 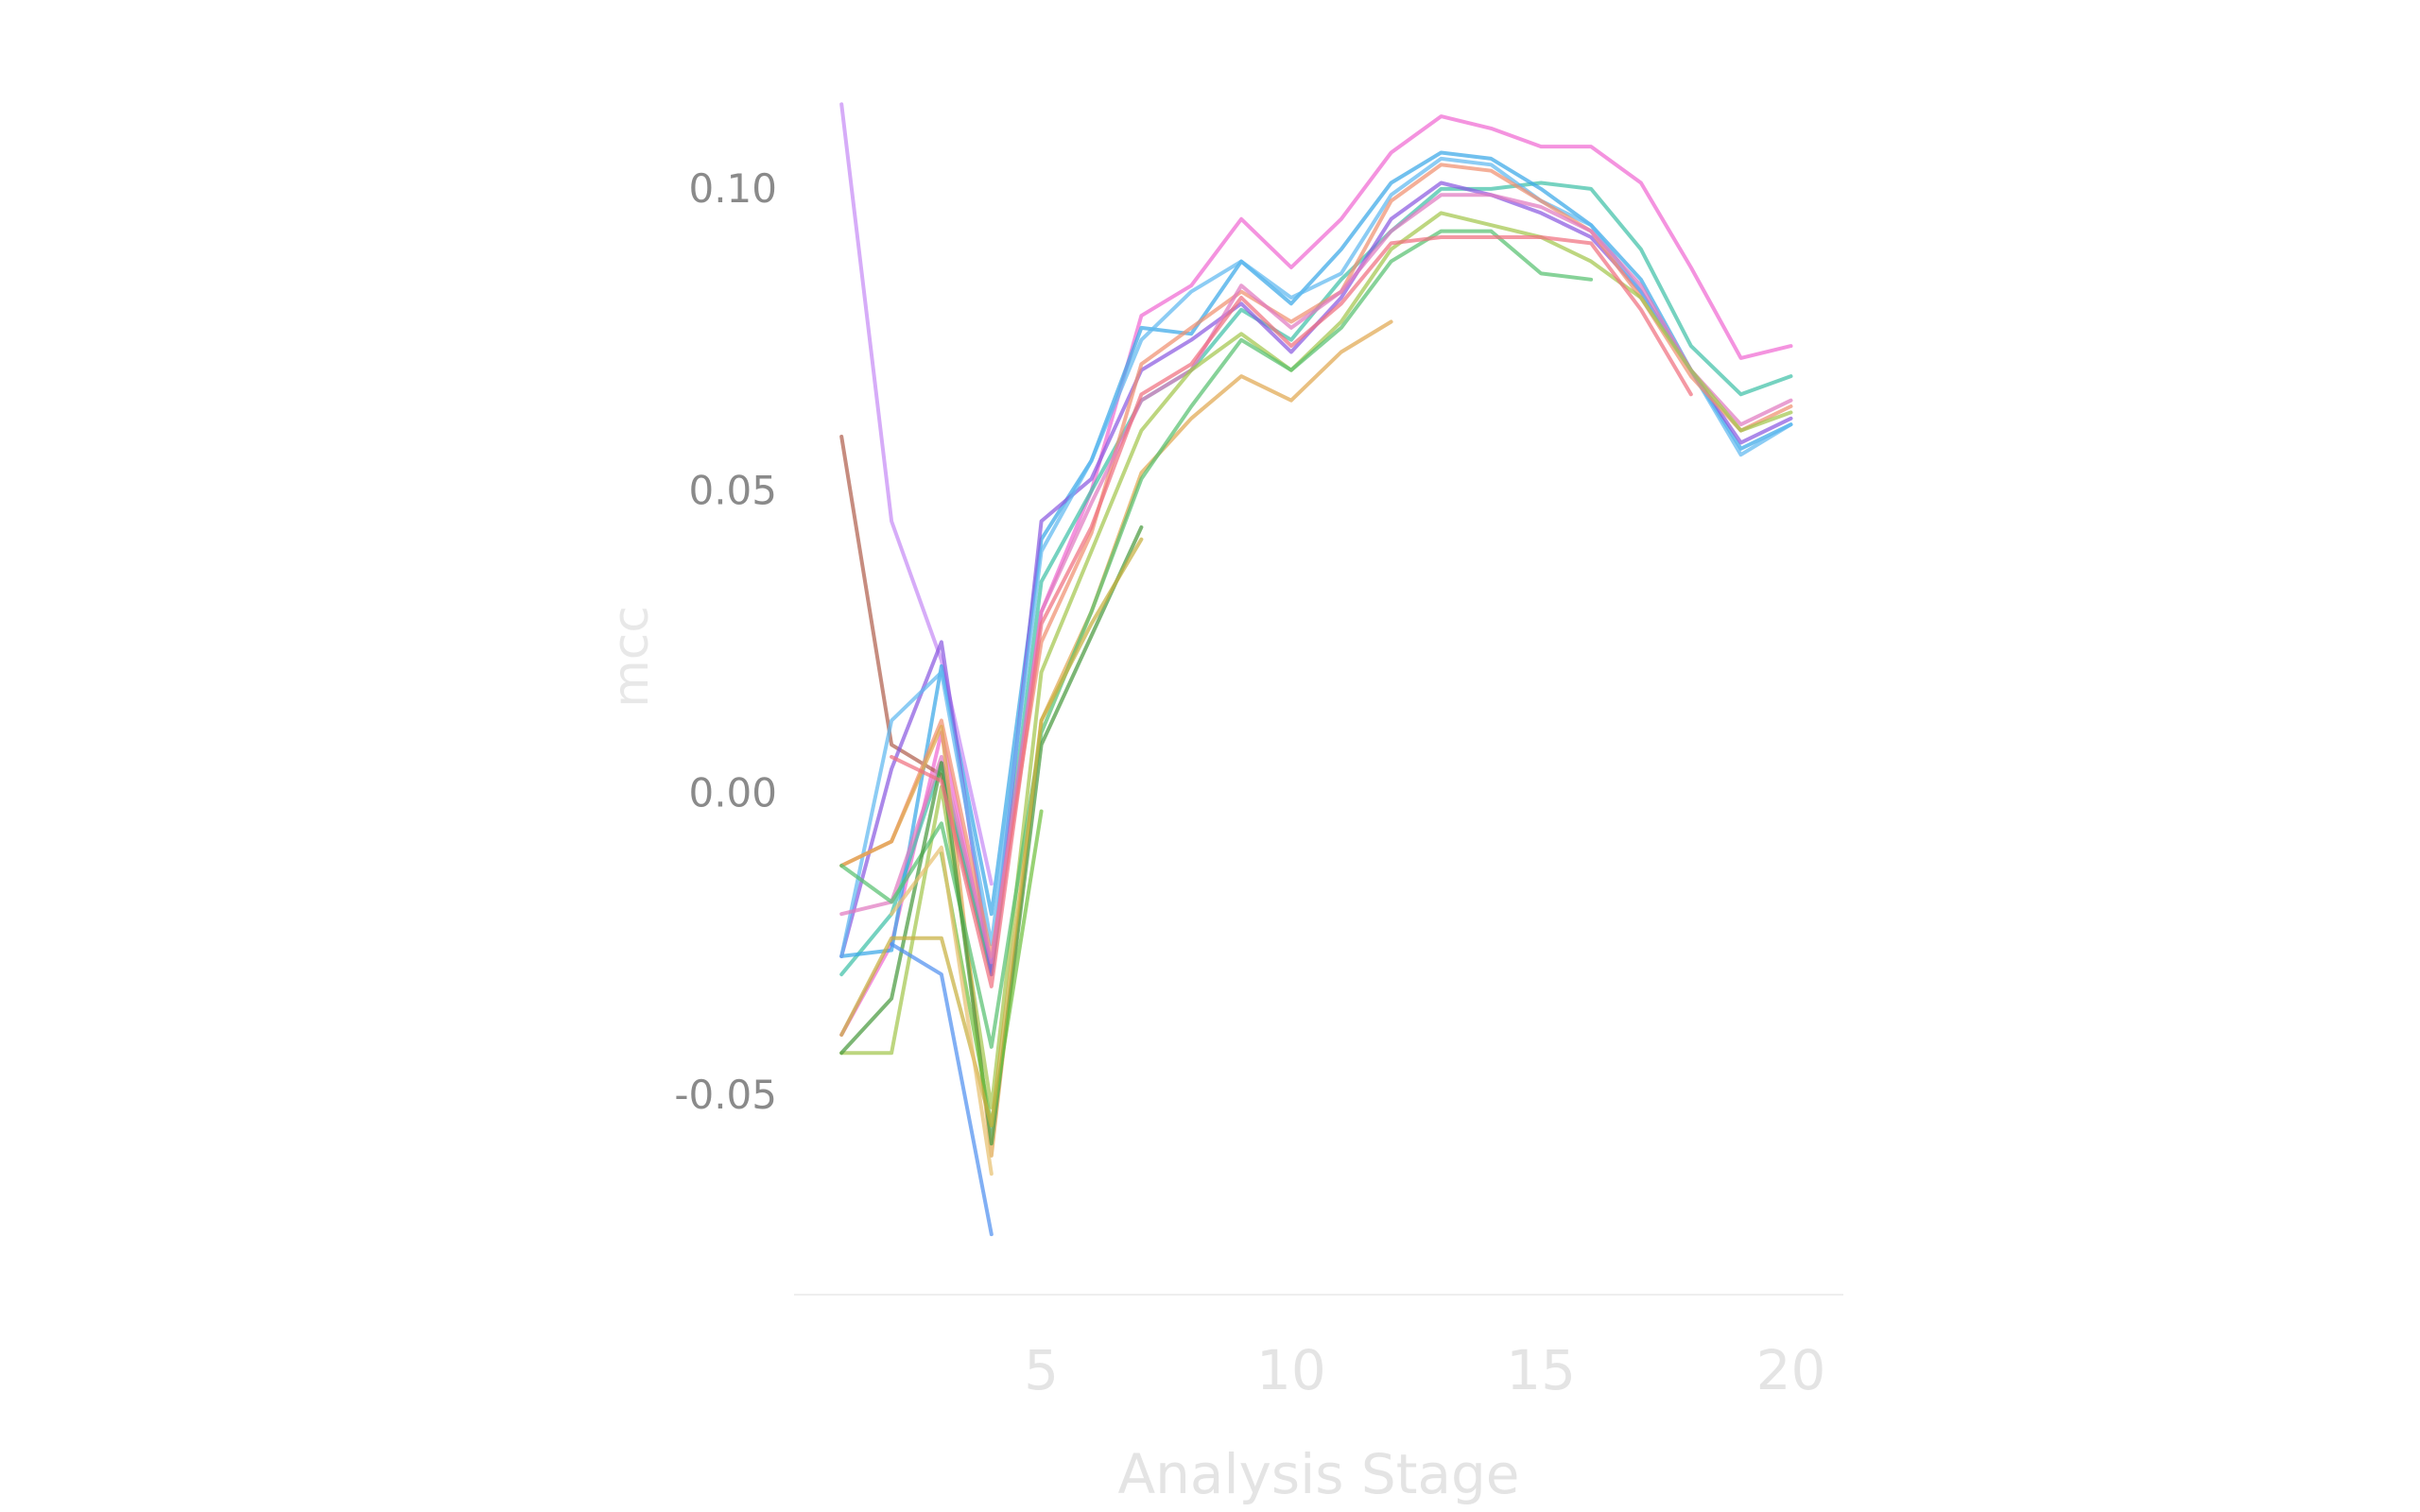 I want to click on x-tick-label: 10, so click(x=1291, y=1370).